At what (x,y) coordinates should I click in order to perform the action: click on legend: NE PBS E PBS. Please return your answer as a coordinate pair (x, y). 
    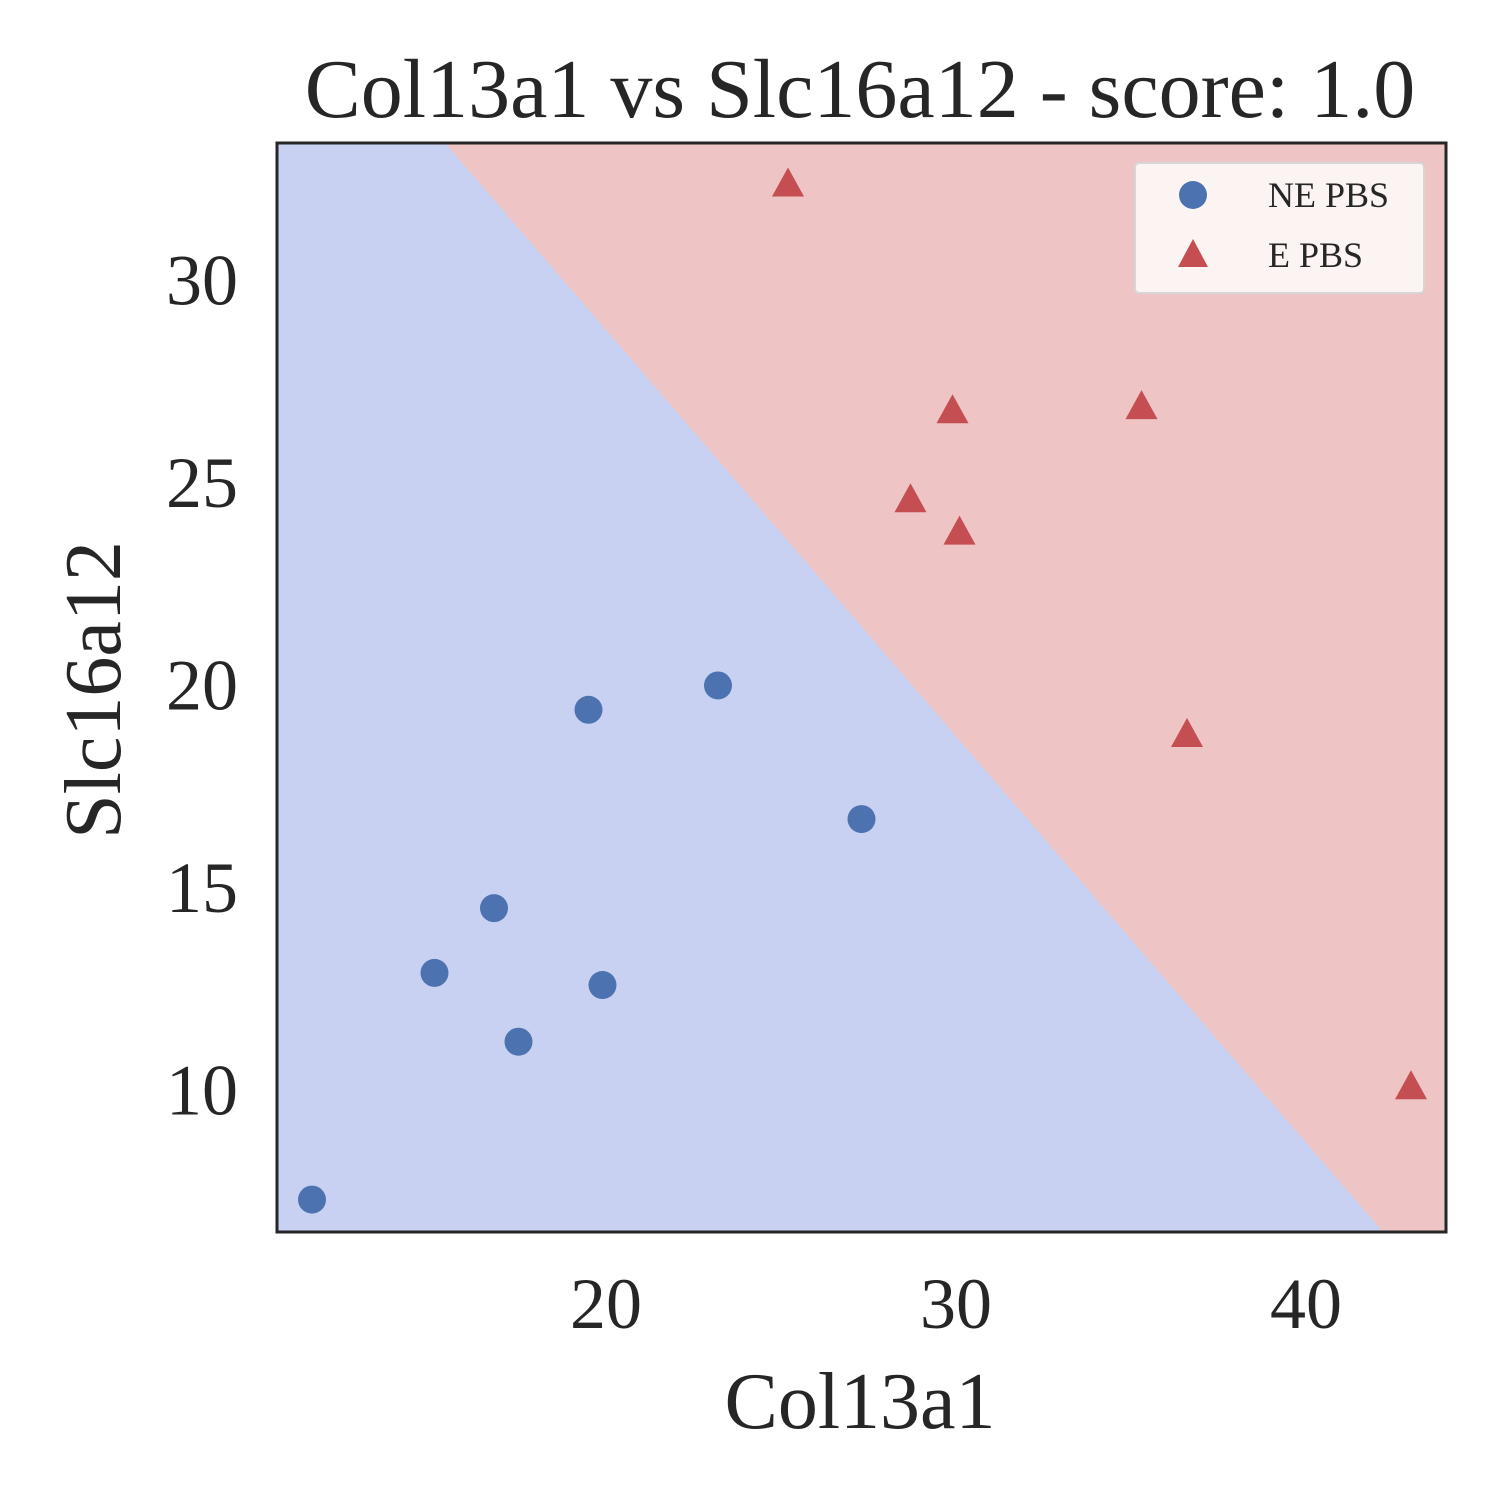
    Looking at the image, I should click on (1279, 228).